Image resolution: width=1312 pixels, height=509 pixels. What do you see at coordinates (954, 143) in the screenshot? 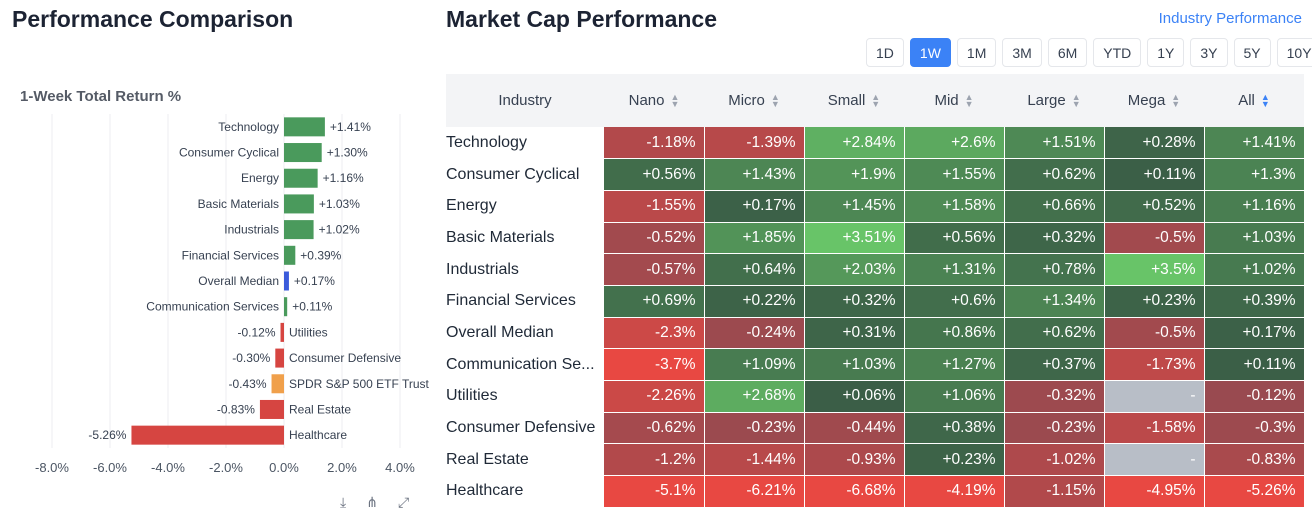
I see `performance-cell: +2.6%` at bounding box center [954, 143].